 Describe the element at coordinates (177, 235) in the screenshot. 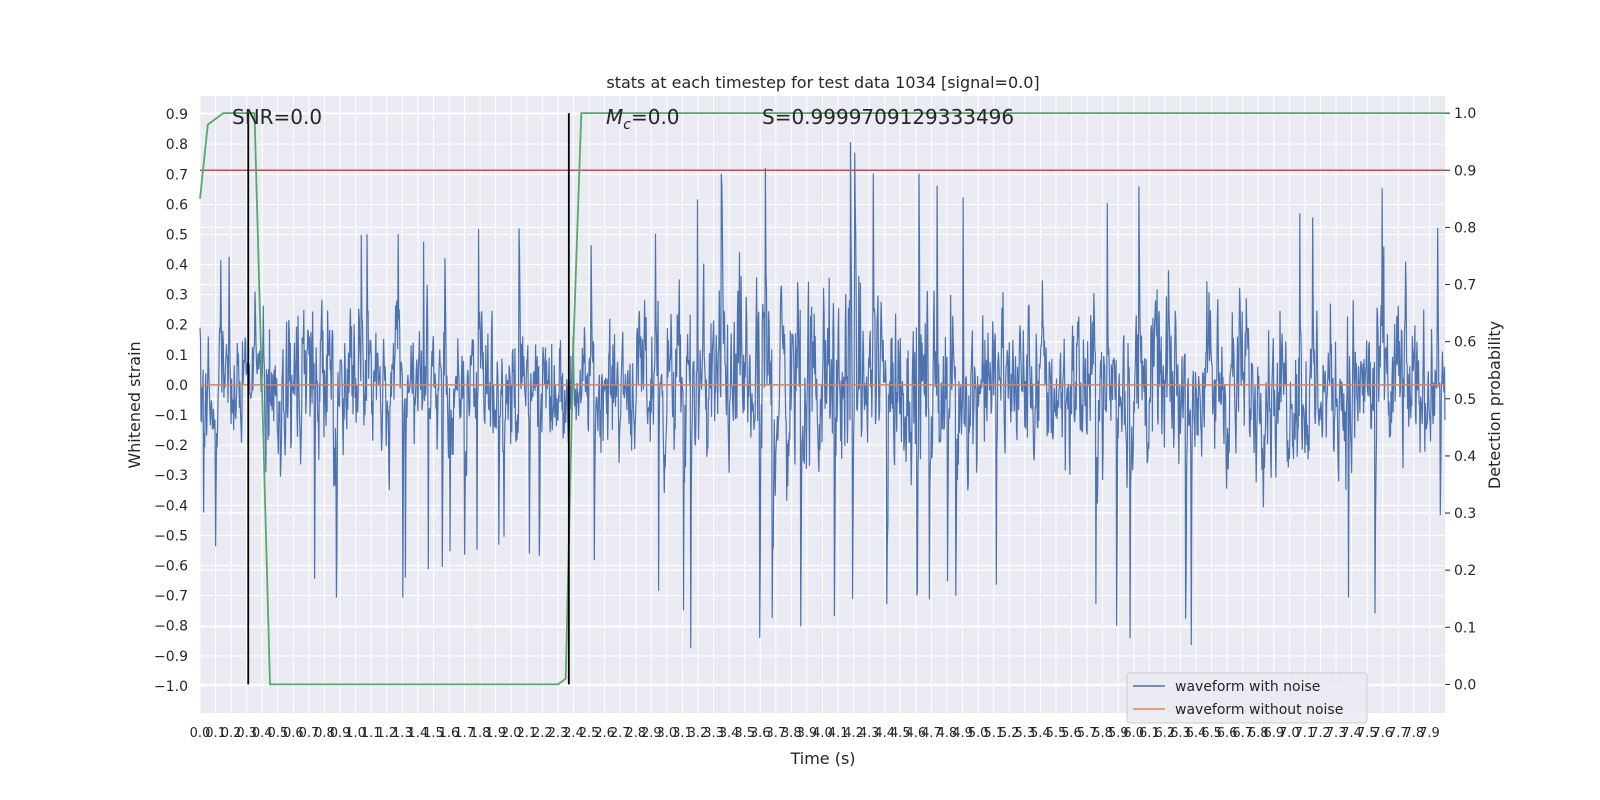

I see `y-tick-label: 0.5` at that location.